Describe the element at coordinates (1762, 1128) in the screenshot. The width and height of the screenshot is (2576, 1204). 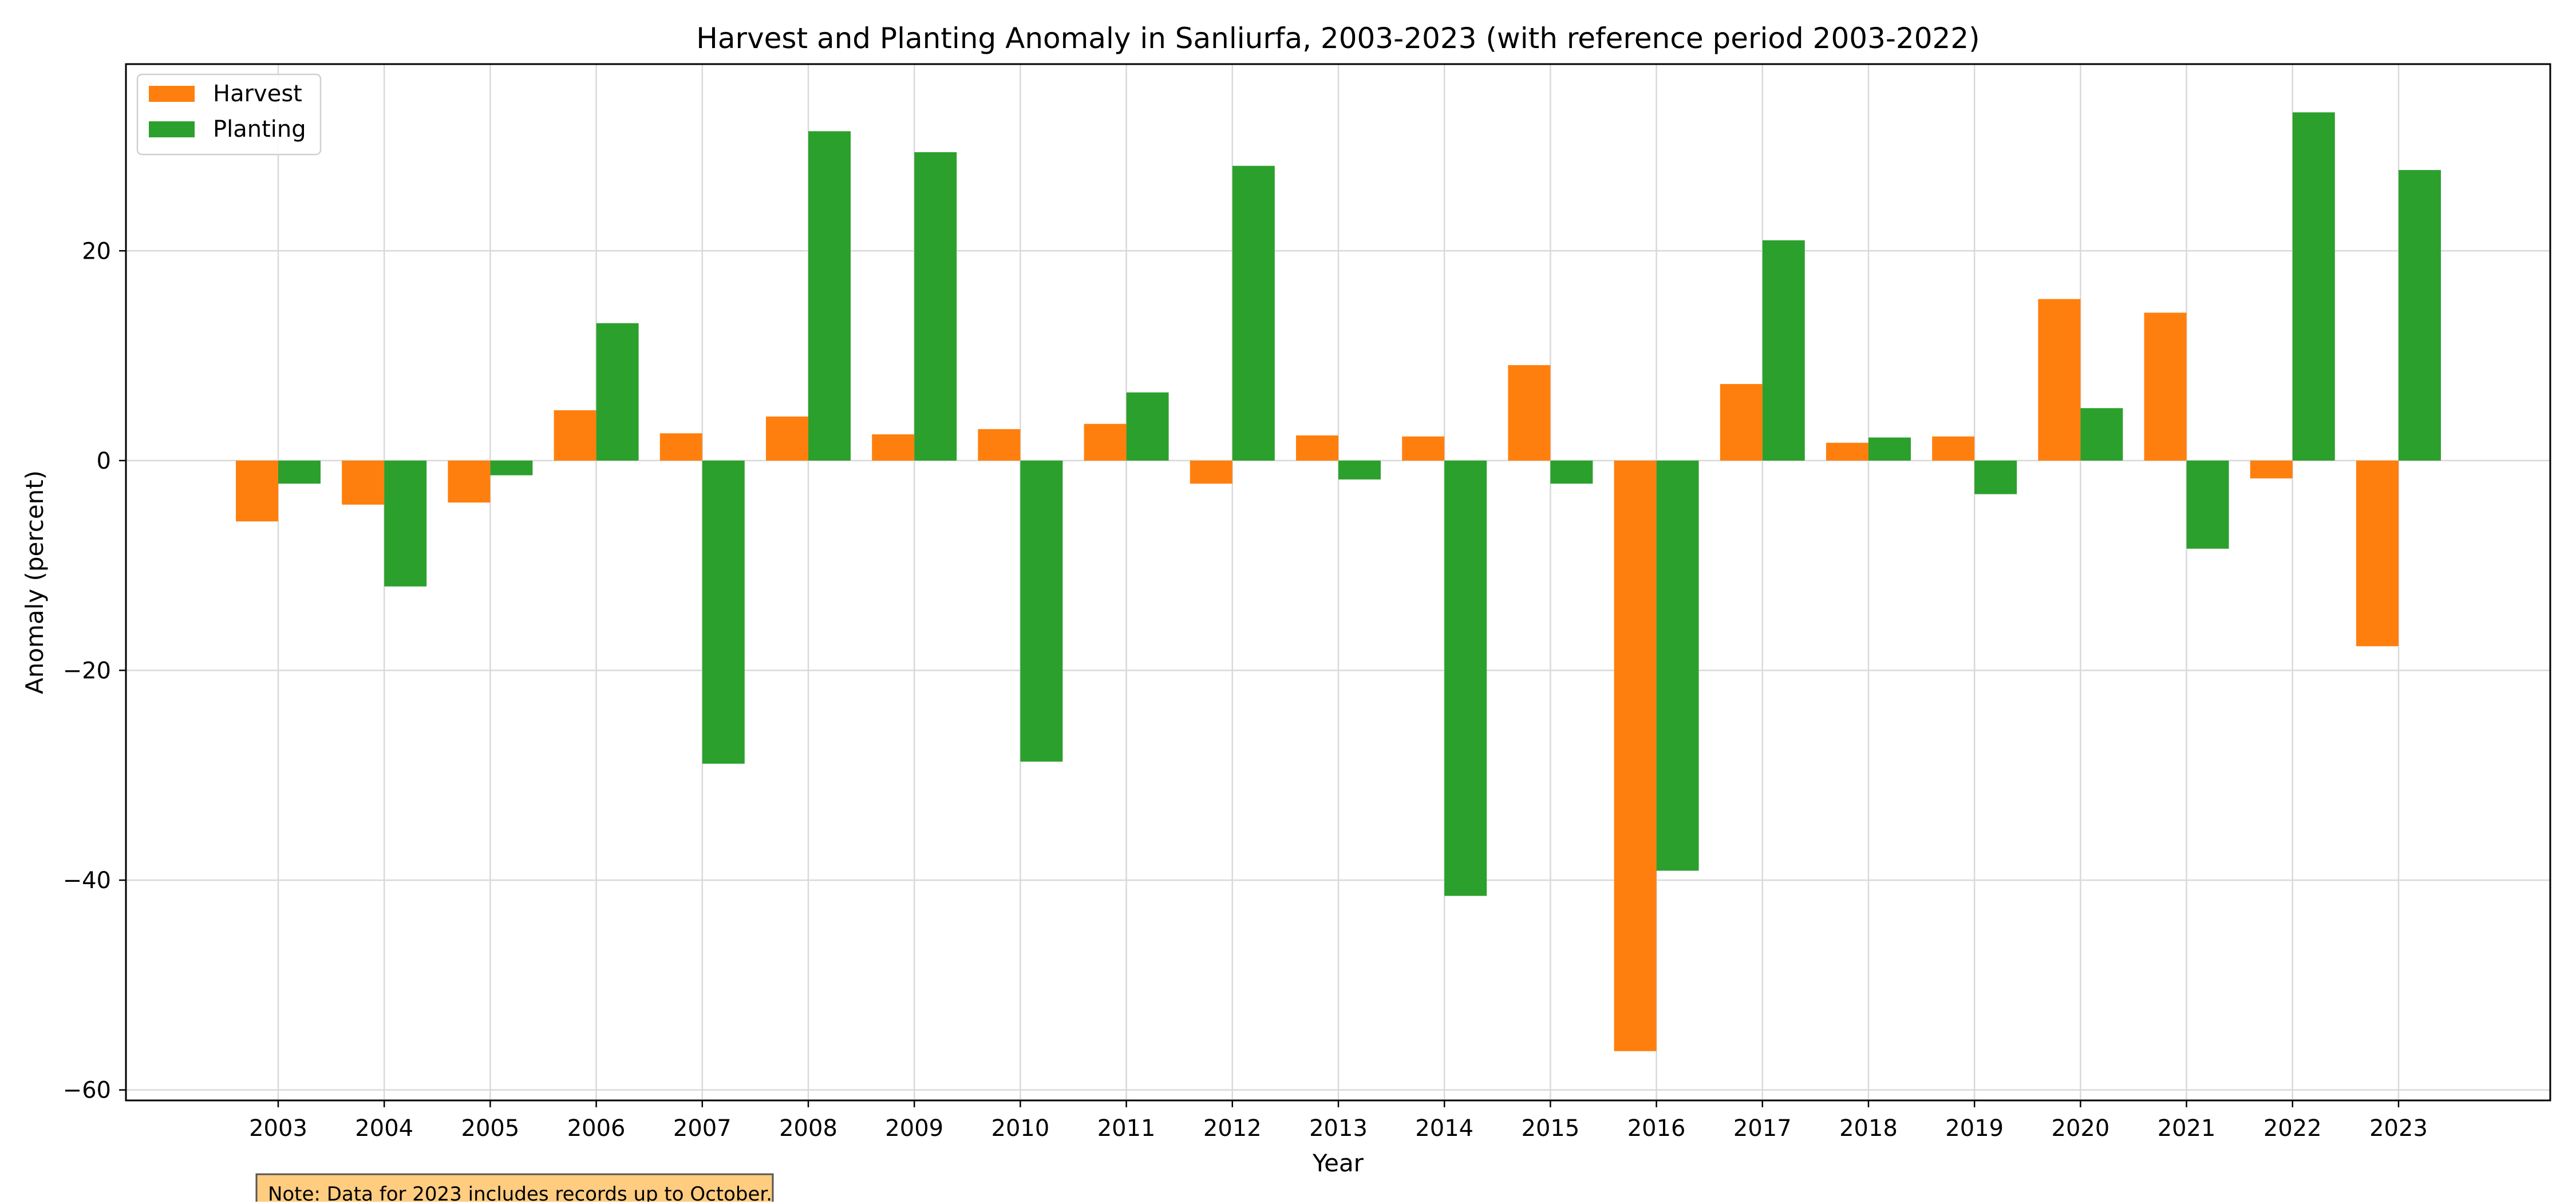
I see `x-tick-label: 2017` at that location.